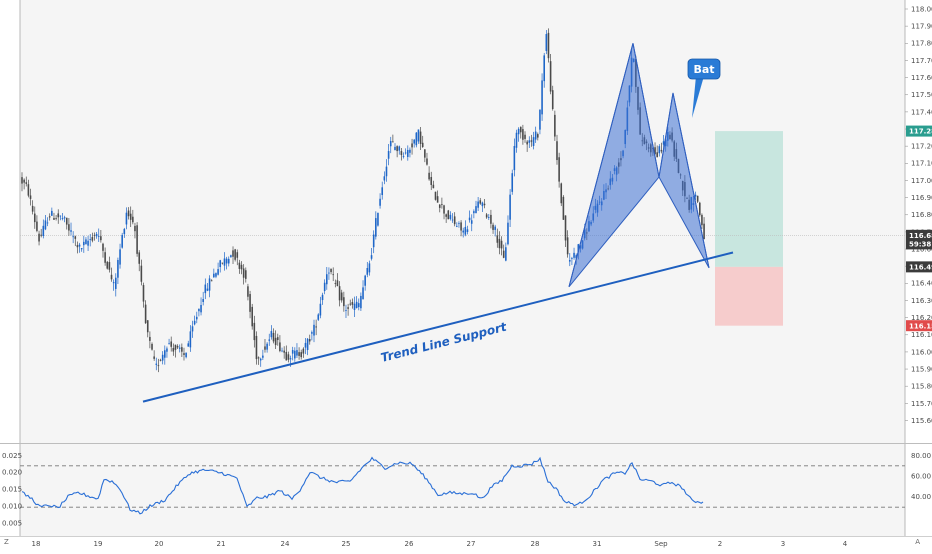 The image size is (932, 554). I want to click on oscillator-line, so click(362, 485).